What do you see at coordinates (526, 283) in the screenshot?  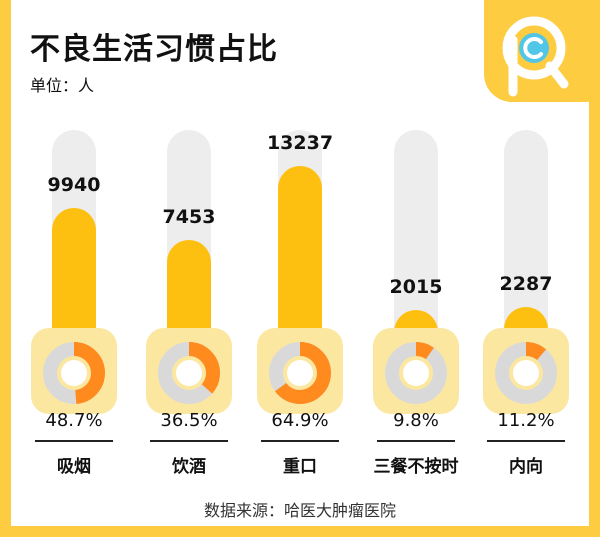 I see `bar-value-label: 2287` at bounding box center [526, 283].